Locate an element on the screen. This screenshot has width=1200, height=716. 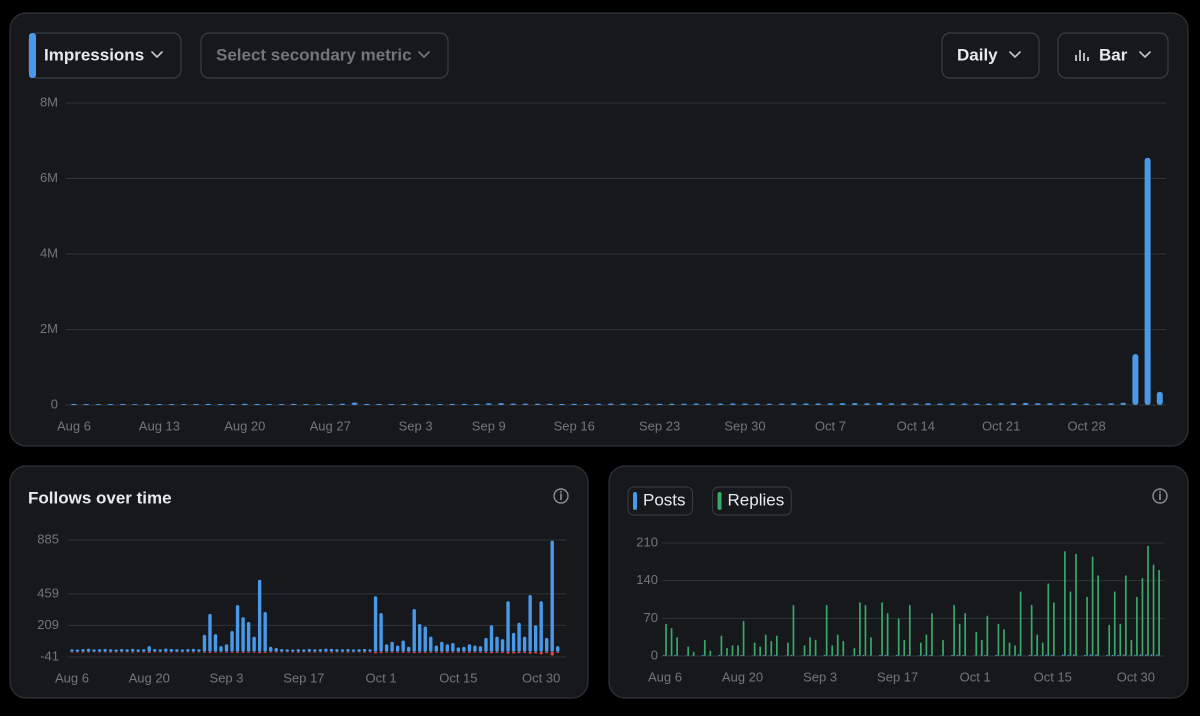
y-tick-label: 4M is located at coordinates (49, 252).